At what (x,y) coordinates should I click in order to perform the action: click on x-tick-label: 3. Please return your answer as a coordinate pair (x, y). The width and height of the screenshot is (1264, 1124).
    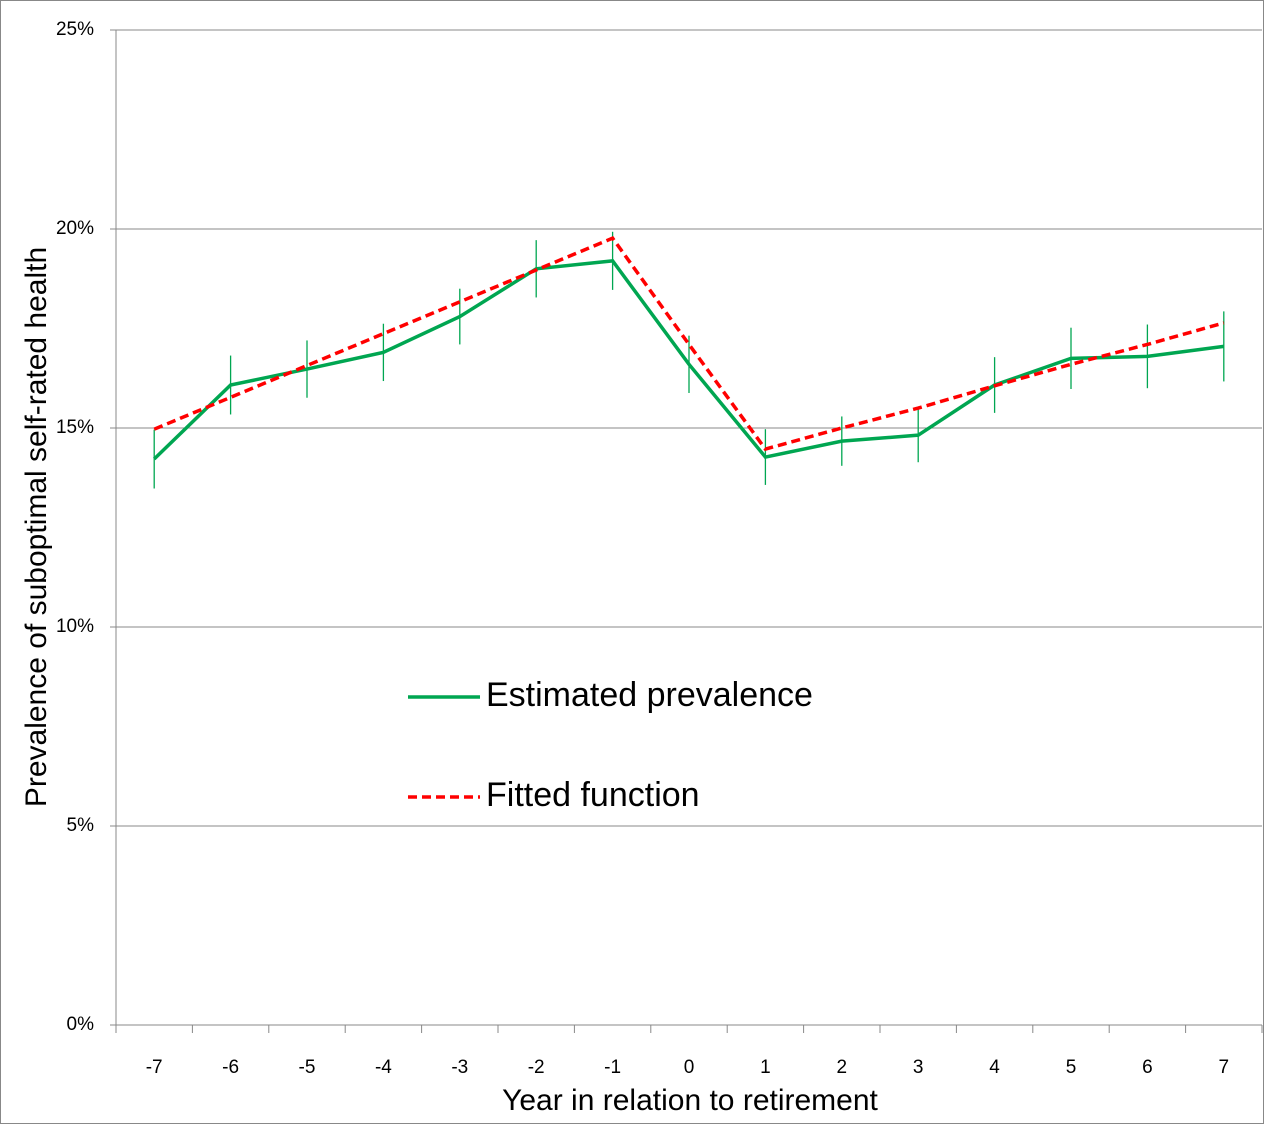
    Looking at the image, I should click on (918, 1067).